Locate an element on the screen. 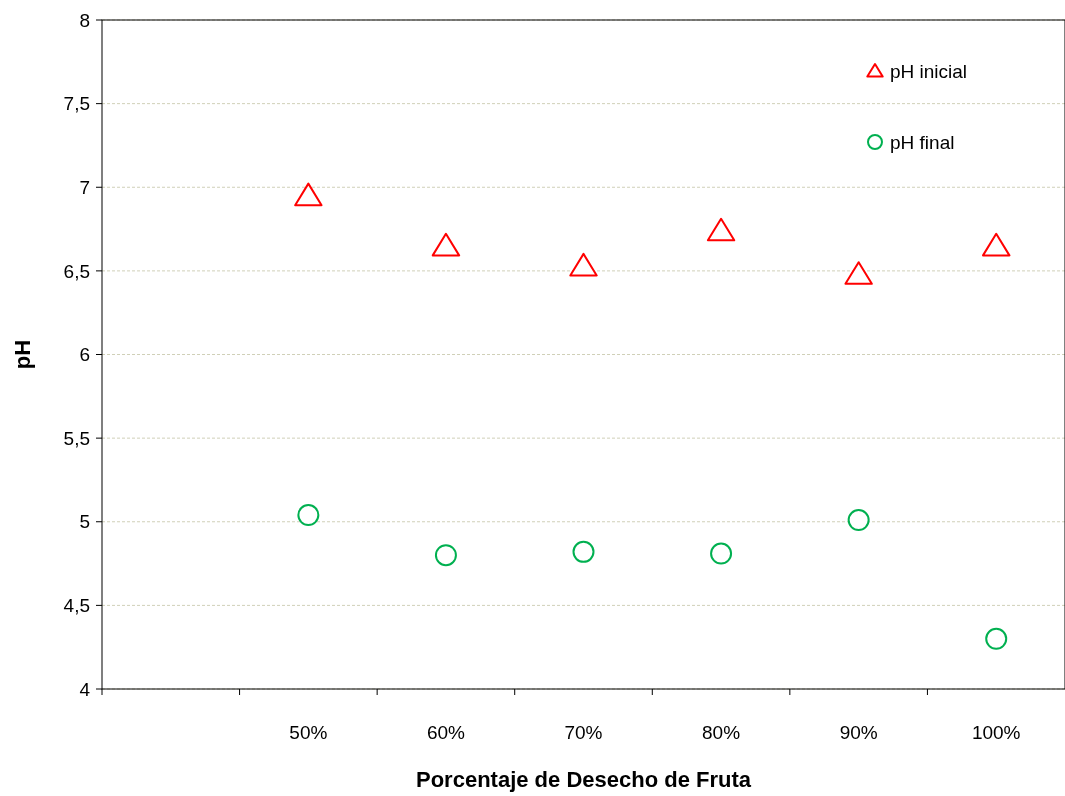 This screenshot has height=796, width=1065. x-tick-label: 90% is located at coordinates (858, 732).